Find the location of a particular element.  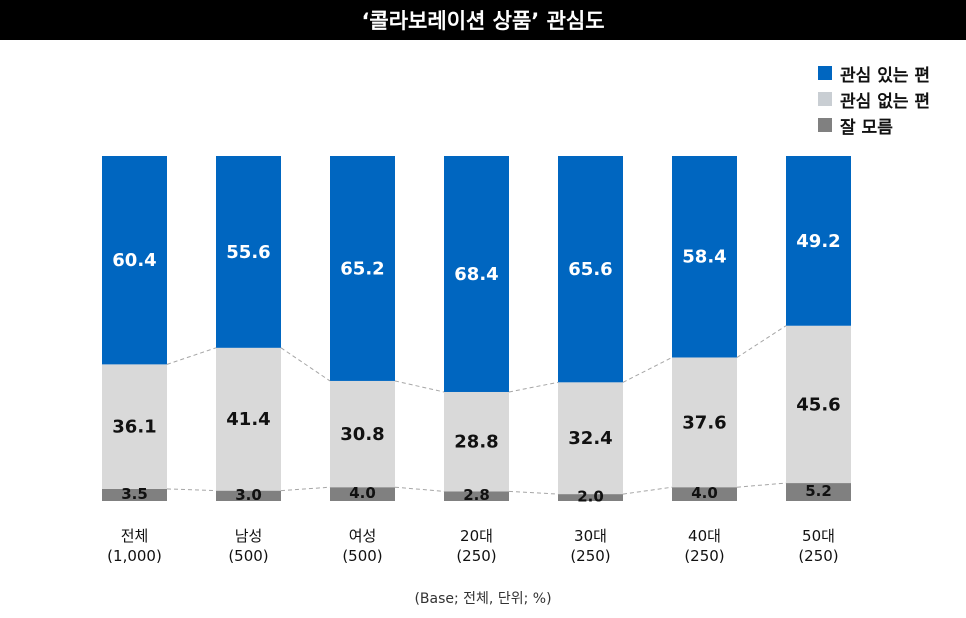

legend-label-interested: 관심 있는 편 is located at coordinates (885, 75).